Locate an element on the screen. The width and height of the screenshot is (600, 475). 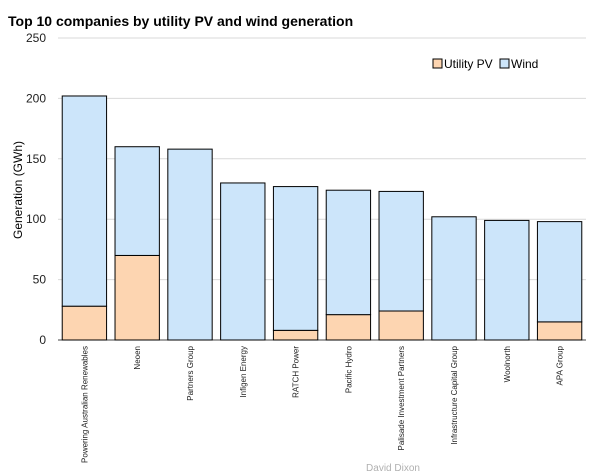
x-tick-label: Powering Australian Renewables is located at coordinates (84, 404).